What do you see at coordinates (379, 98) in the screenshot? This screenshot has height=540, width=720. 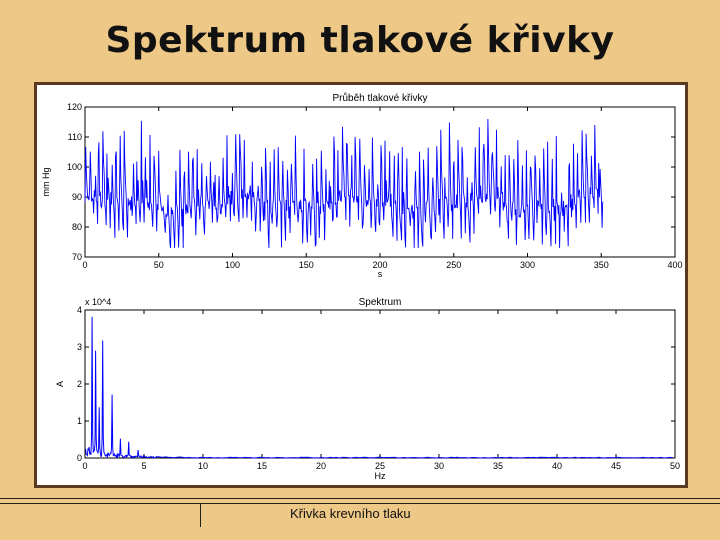 I see `time-plot-title: Průběh tlakové křivky` at bounding box center [379, 98].